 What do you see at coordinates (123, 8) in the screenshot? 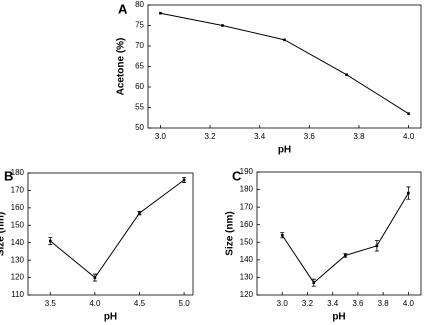
I see `panel-label: A` at bounding box center [123, 8].